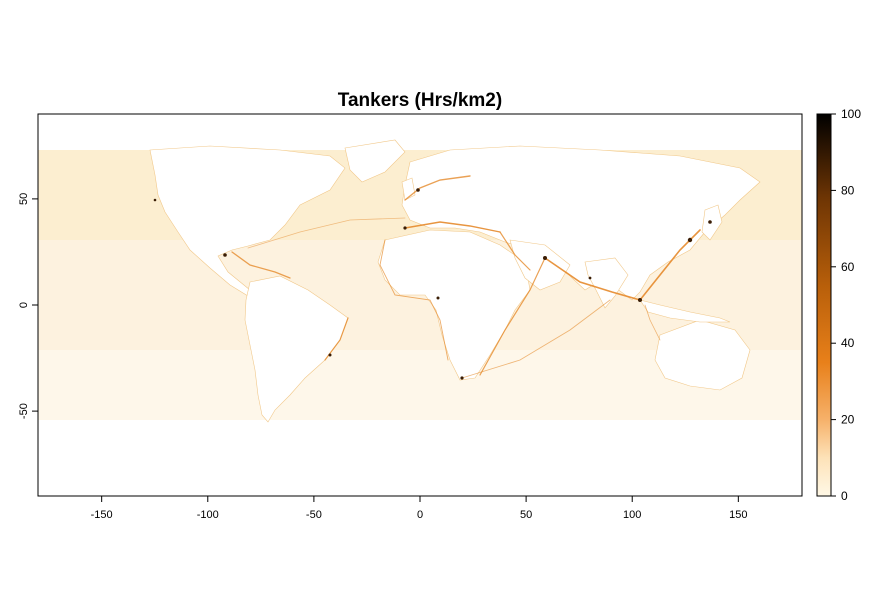 The image size is (880, 611). I want to click on port-brazil, so click(330, 355).